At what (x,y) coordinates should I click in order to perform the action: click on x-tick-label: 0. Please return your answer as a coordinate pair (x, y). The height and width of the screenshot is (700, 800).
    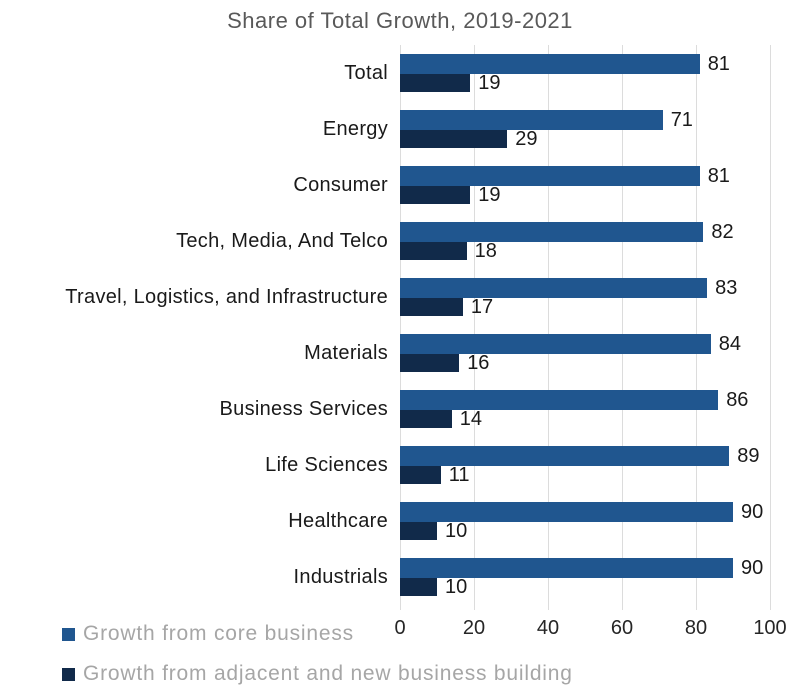
    Looking at the image, I should click on (400, 628).